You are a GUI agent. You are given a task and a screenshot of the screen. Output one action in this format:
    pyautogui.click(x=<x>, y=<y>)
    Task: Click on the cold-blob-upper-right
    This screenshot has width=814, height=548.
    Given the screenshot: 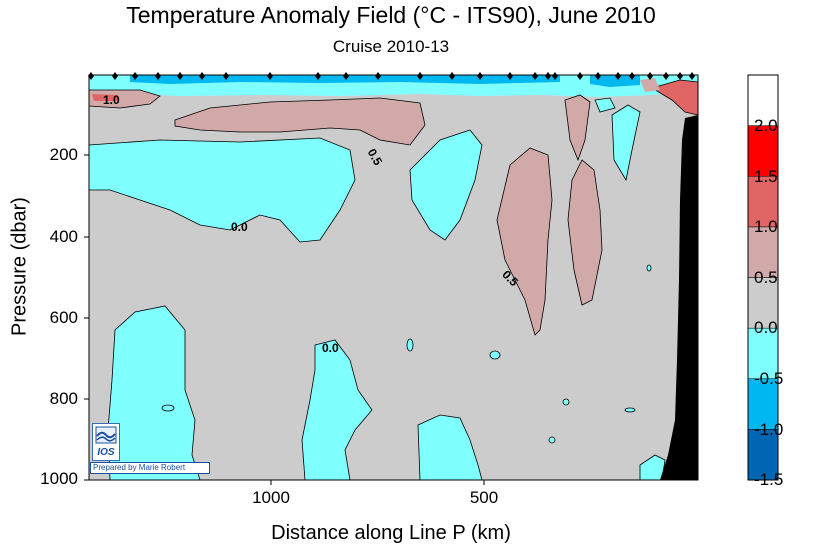 What is the action you would take?
    pyautogui.click(x=626, y=143)
    